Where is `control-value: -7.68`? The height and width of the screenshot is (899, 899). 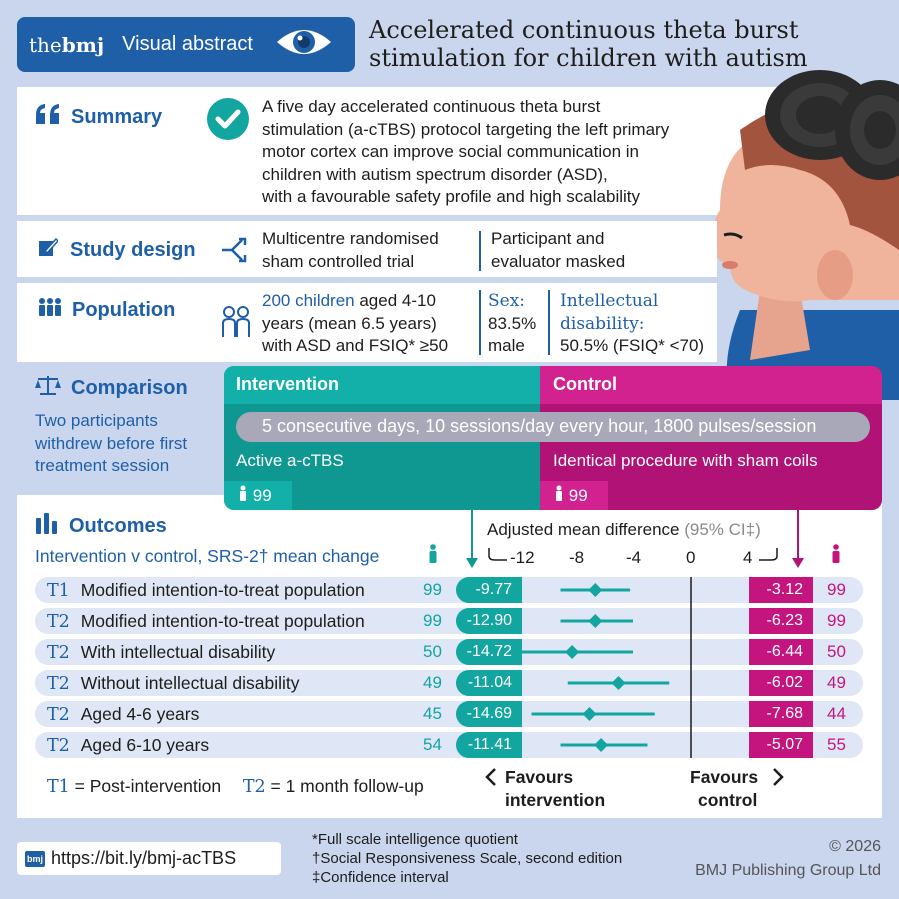
control-value: -7.68 is located at coordinates (781, 714).